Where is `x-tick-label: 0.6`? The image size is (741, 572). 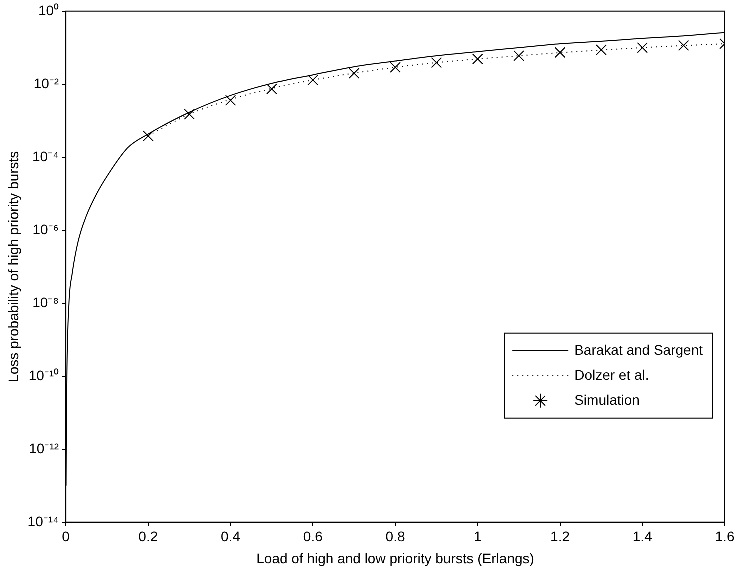 x-tick-label: 0.6 is located at coordinates (313, 536).